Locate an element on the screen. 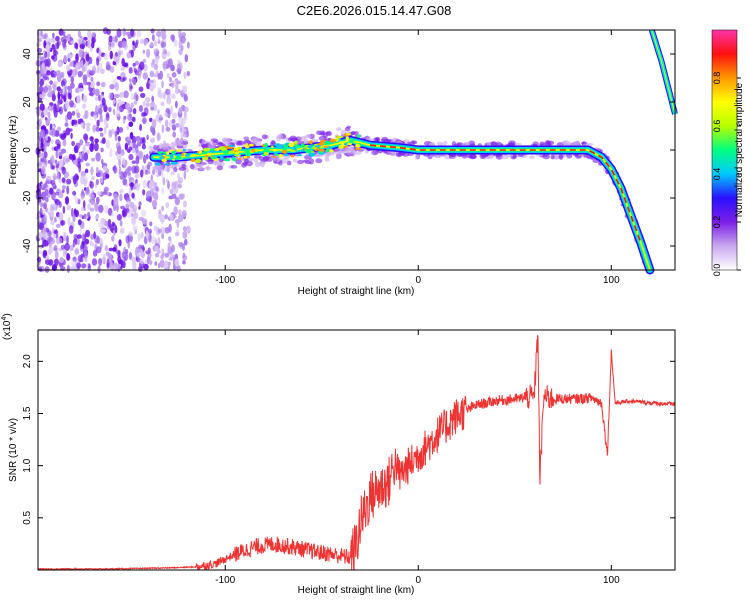 This screenshot has width=750, height=600. y-tick-label: 40 is located at coordinates (27, 54).